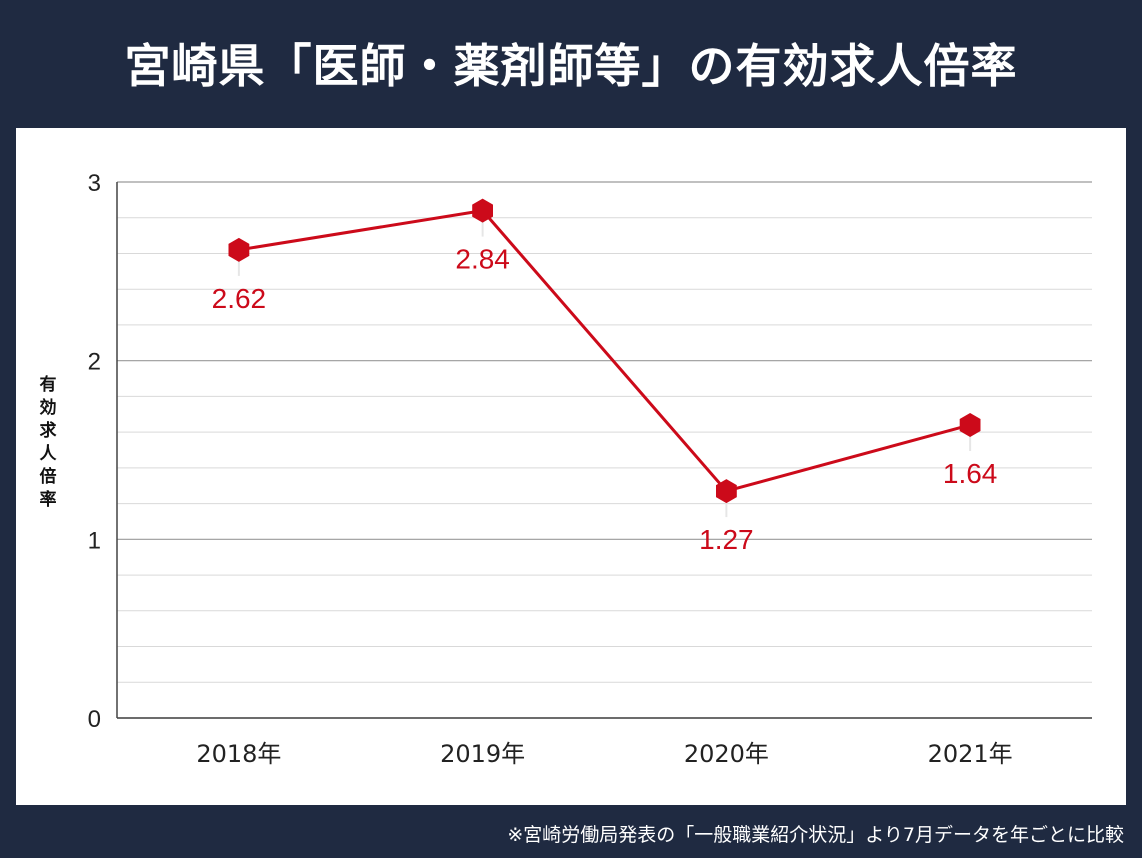  I want to click on x-tick-label: 2018年, so click(238, 754).